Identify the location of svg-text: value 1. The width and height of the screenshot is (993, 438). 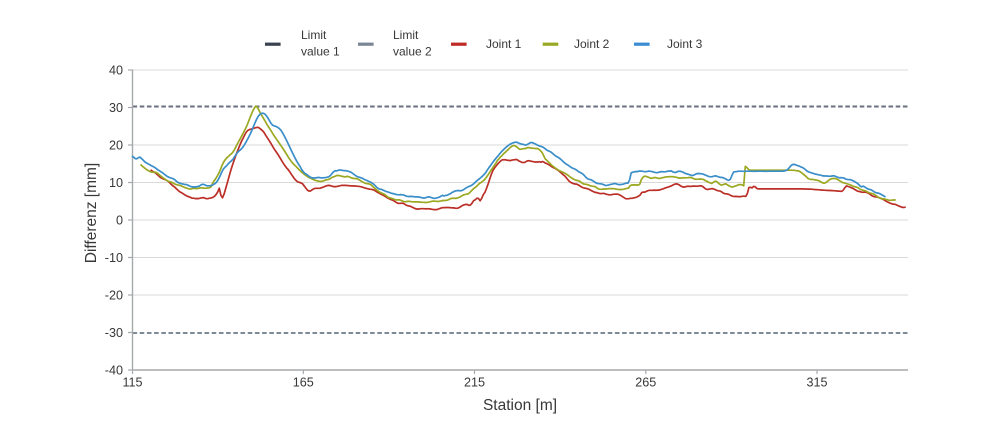
(320, 52).